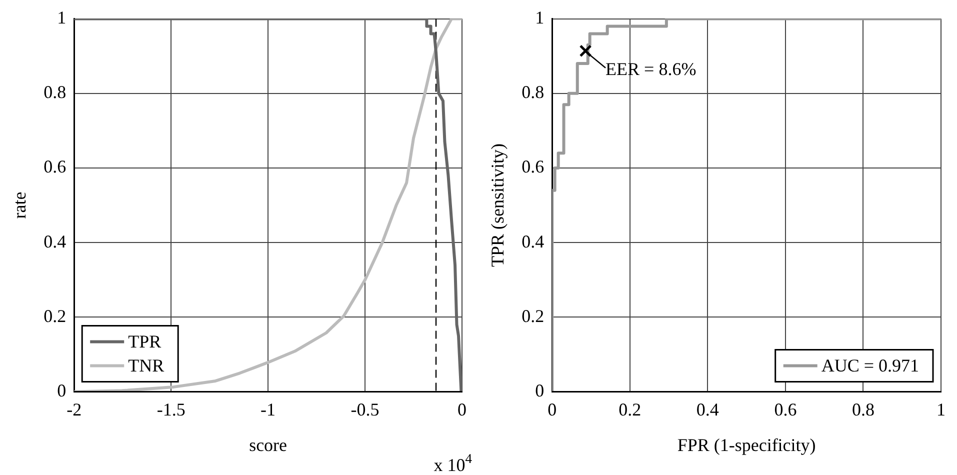 The height and width of the screenshot is (475, 957). What do you see at coordinates (707, 409) in the screenshot?
I see `x-tick-label: 0.4` at bounding box center [707, 409].